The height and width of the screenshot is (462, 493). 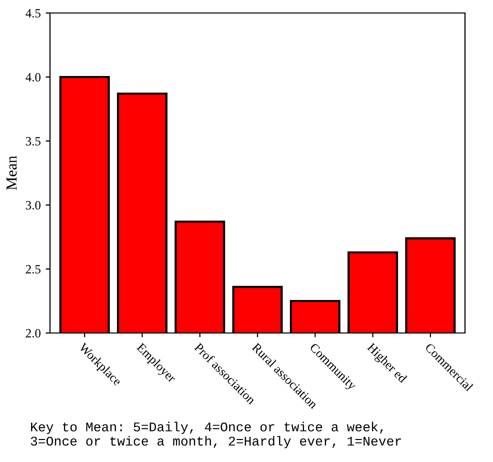 What do you see at coordinates (11, 173) in the screenshot?
I see `y-axis-title: Mean` at bounding box center [11, 173].